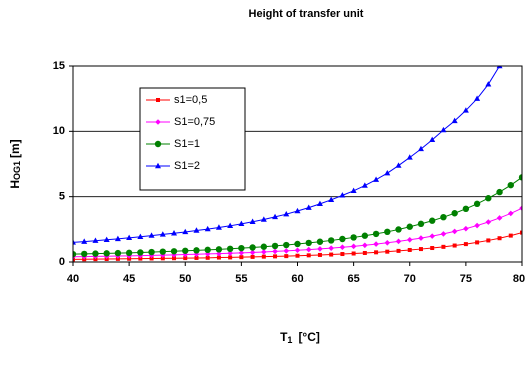 This screenshot has width=528, height=376. I want to click on y-label-main: H, so click(15, 184).